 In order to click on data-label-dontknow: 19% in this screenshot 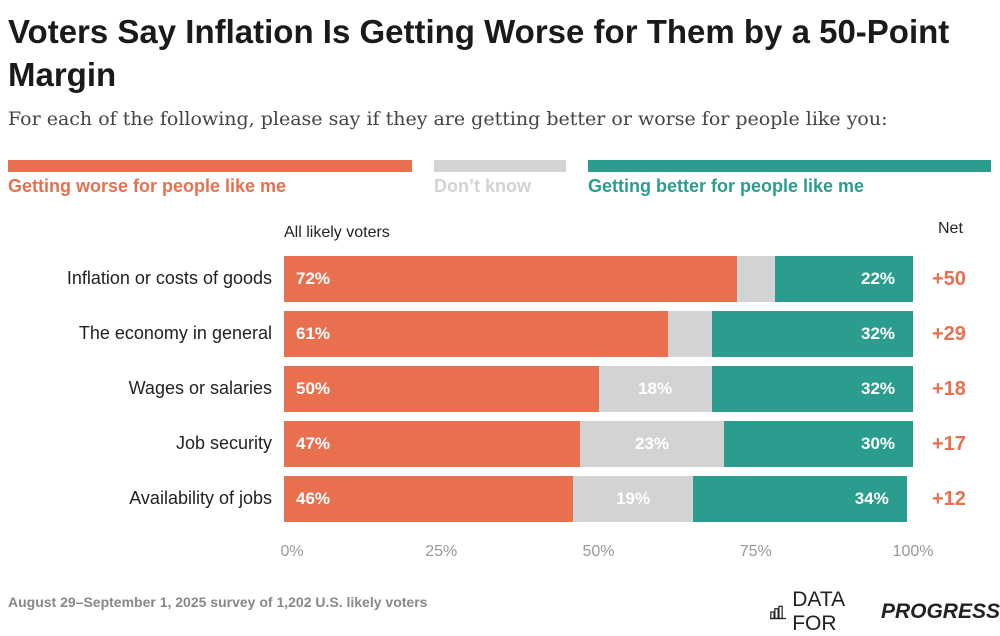, I will do `click(633, 498)`.